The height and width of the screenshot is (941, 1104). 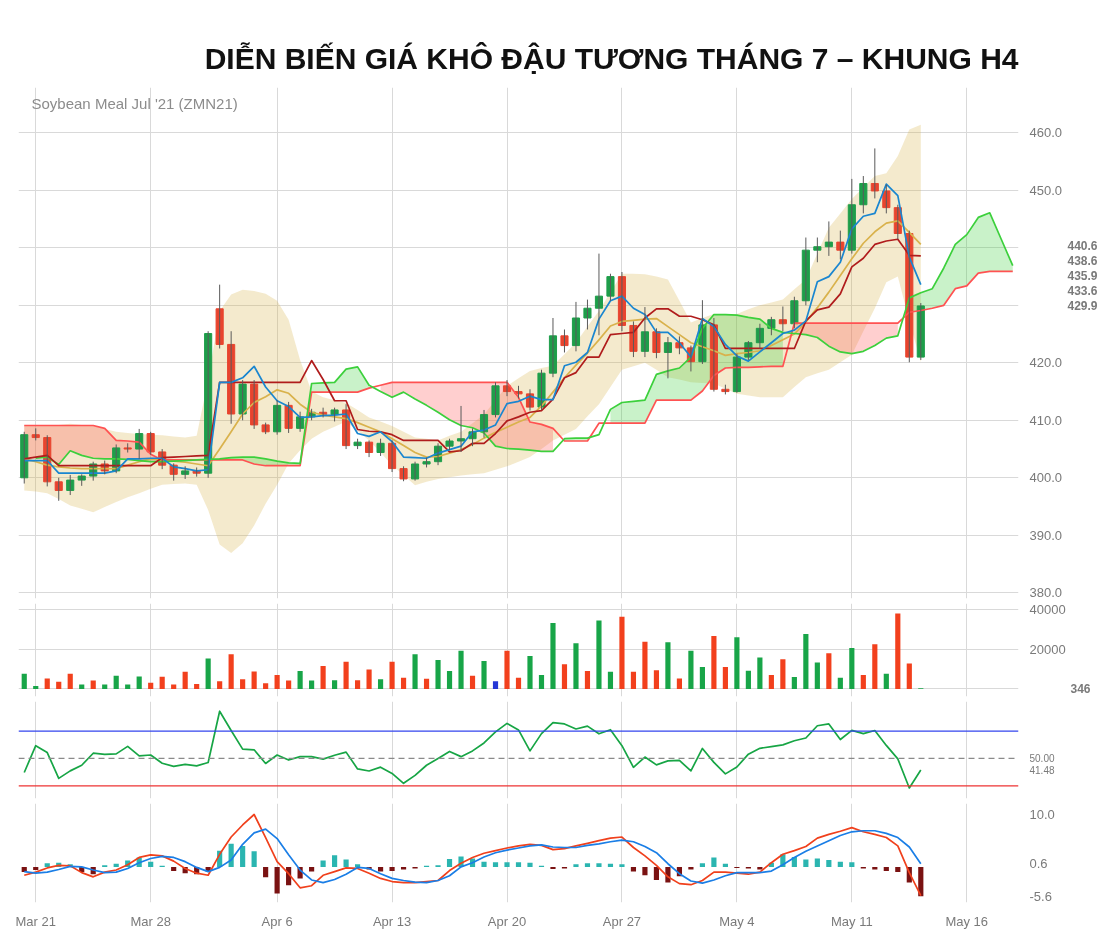 I want to click on text: 438.6, so click(x=1082, y=261).